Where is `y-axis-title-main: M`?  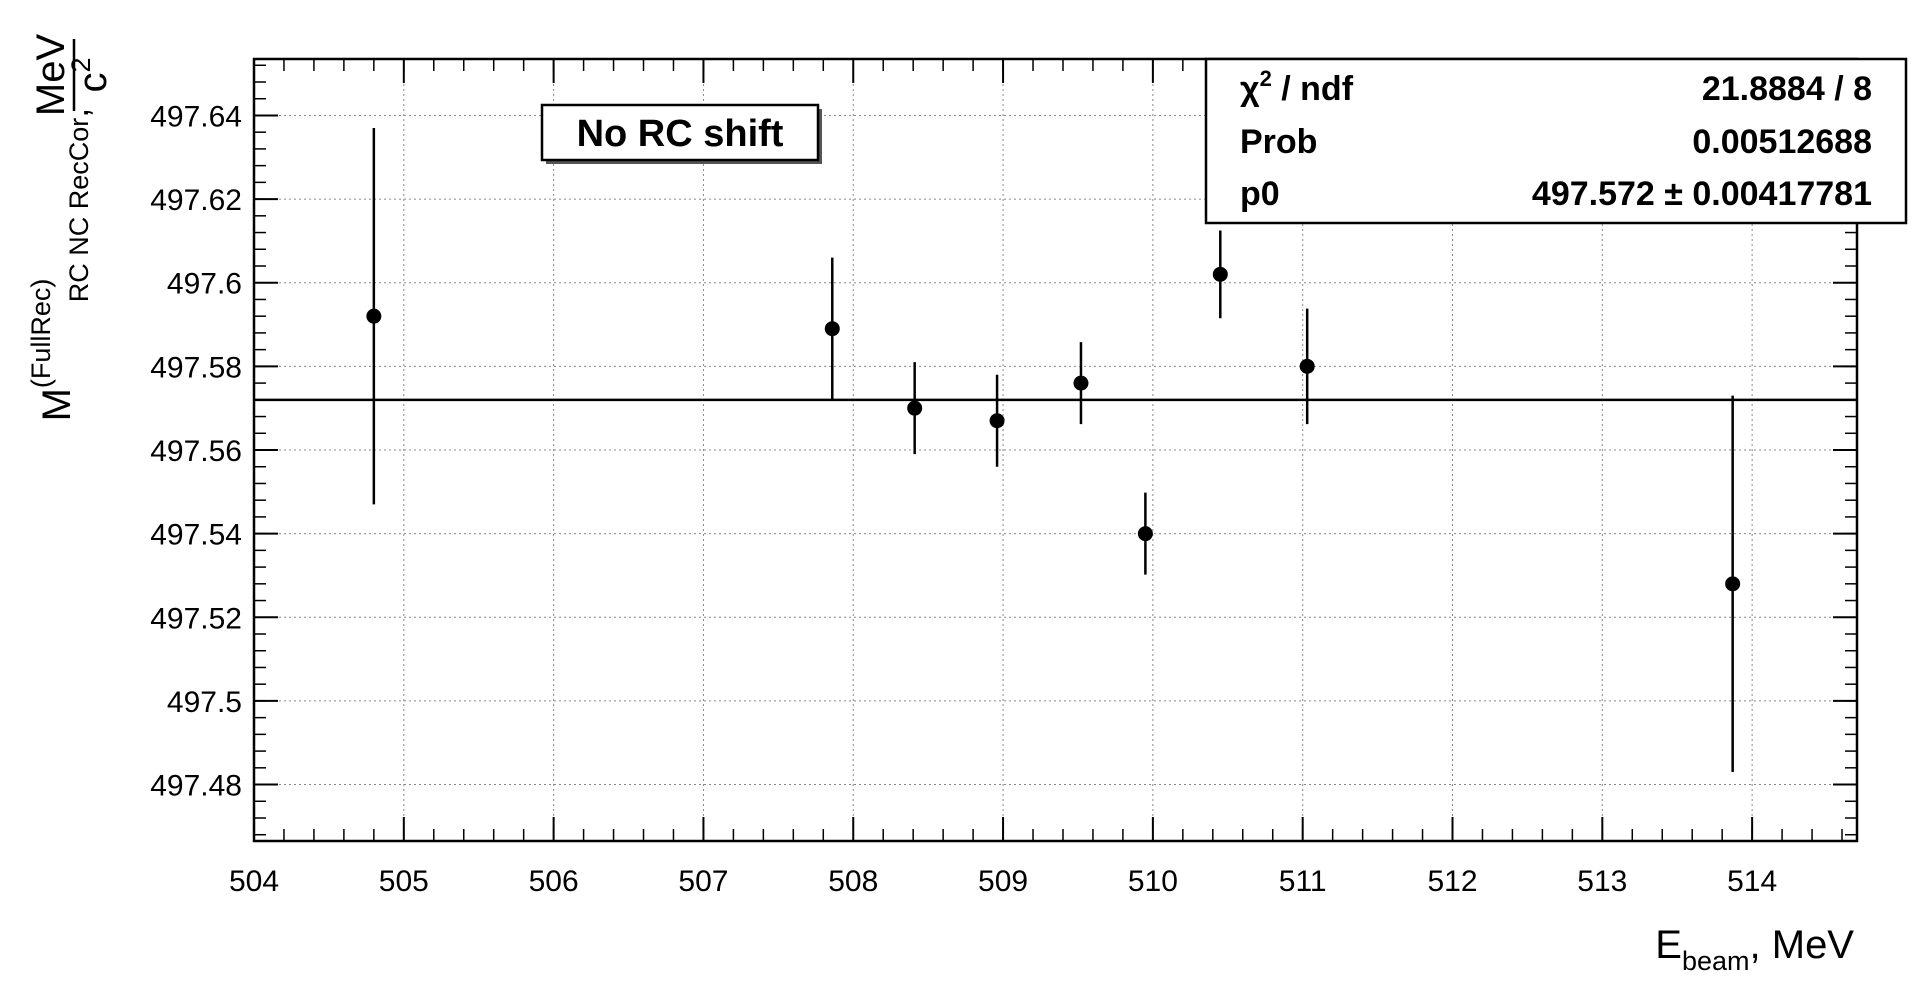
y-axis-title-main: M is located at coordinates (57, 404).